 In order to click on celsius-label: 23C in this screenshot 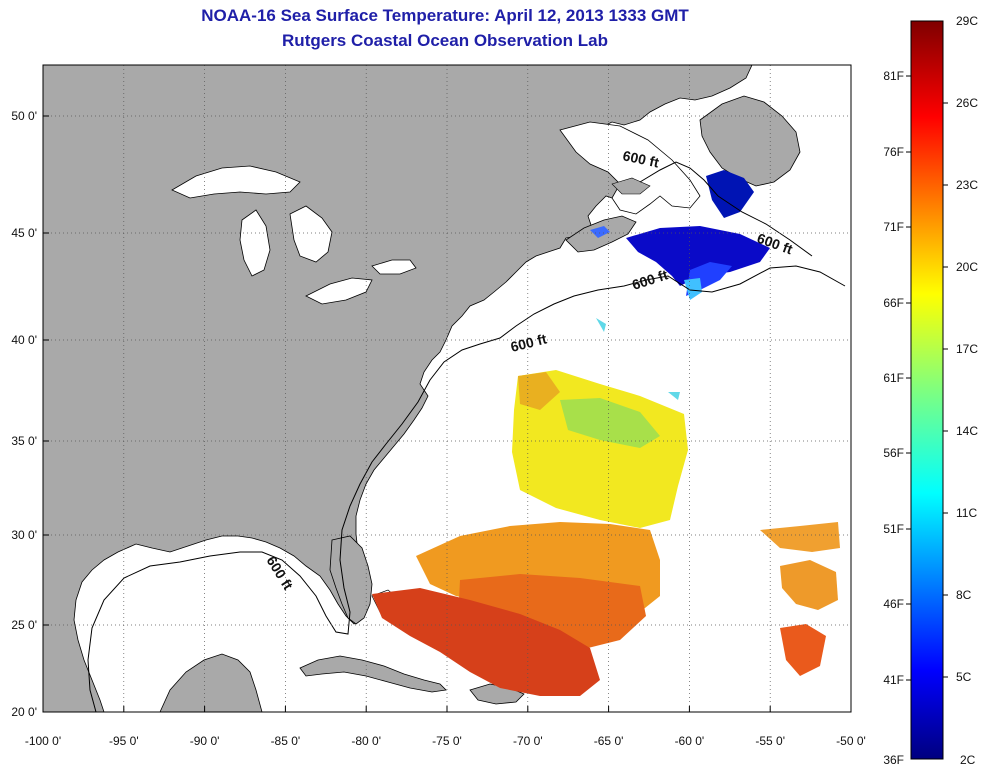, I will do `click(967, 185)`.